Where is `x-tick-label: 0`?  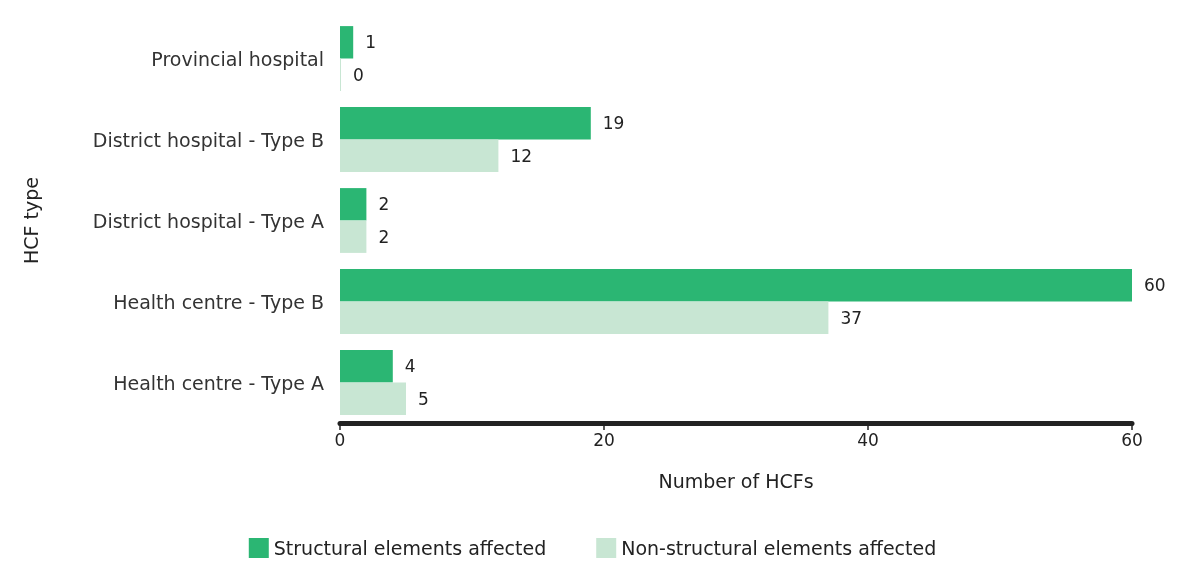
x-tick-label: 0 is located at coordinates (340, 439).